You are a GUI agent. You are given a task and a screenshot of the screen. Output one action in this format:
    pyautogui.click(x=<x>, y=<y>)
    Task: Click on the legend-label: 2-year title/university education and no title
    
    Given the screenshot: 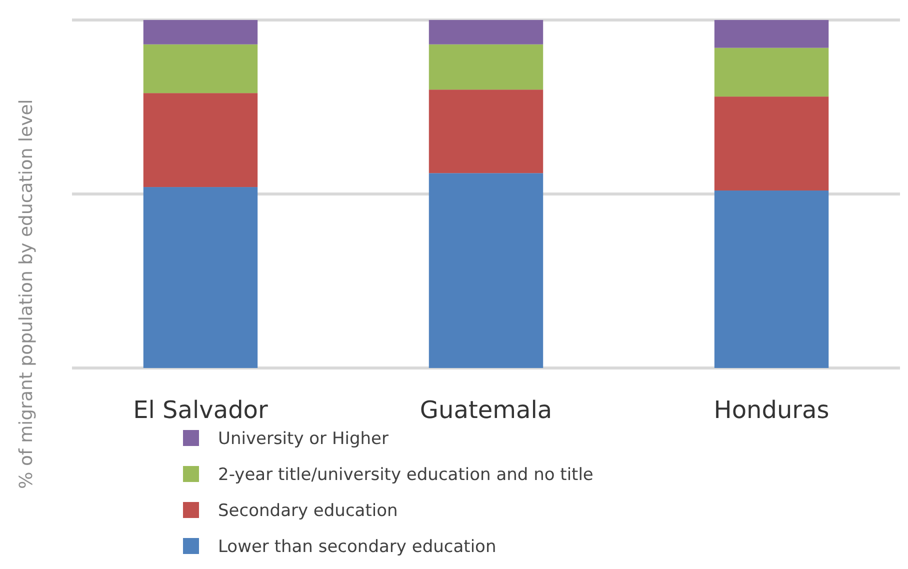 What is the action you would take?
    pyautogui.click(x=406, y=475)
    